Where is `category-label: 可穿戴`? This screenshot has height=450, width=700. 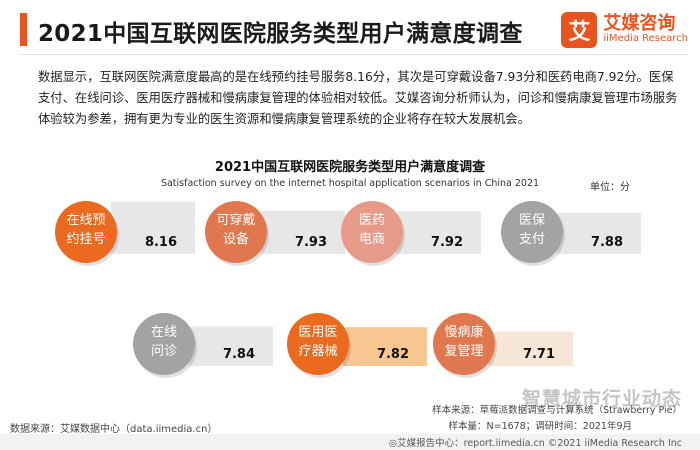
category-label: 可穿戴 is located at coordinates (235, 220).